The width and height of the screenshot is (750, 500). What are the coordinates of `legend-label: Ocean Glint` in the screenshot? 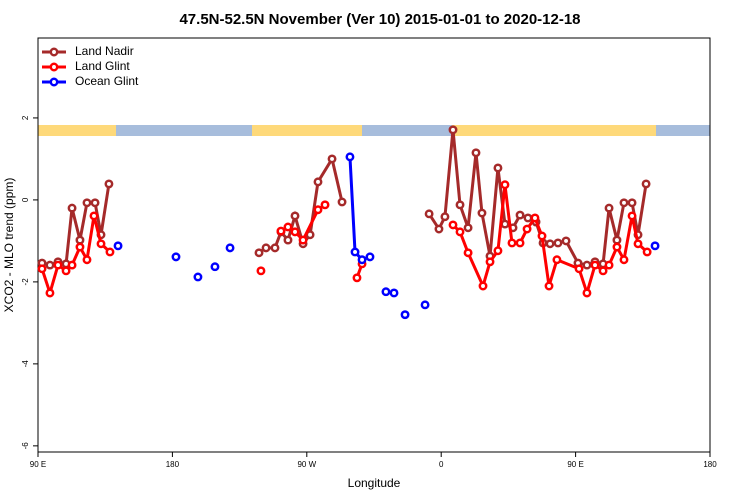 It's located at (107, 81).